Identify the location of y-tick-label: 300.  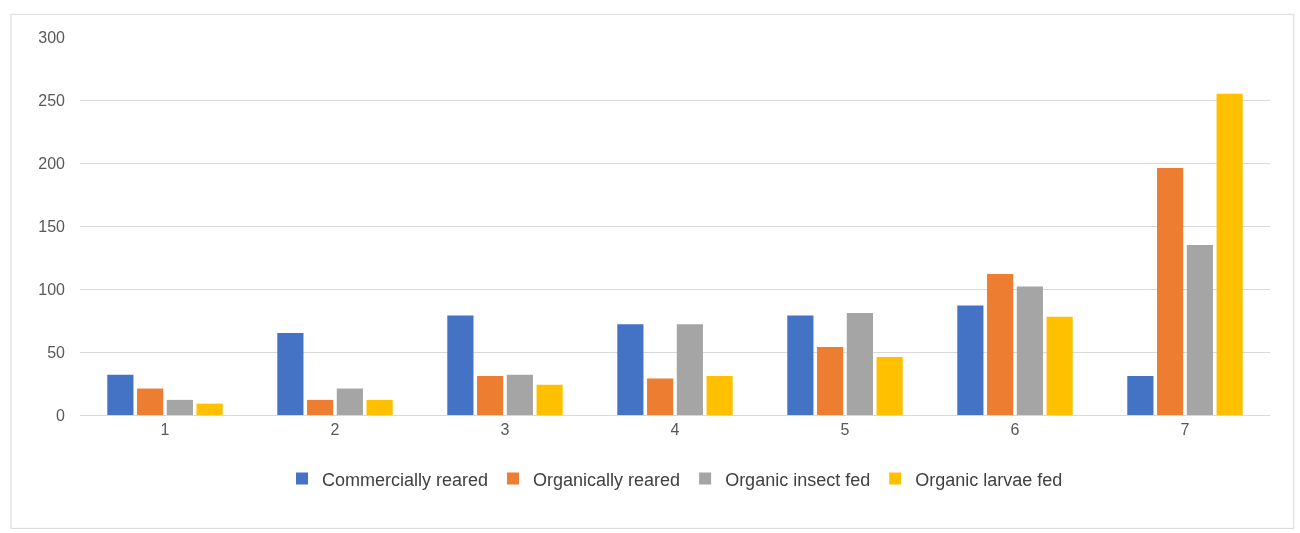
(52, 37).